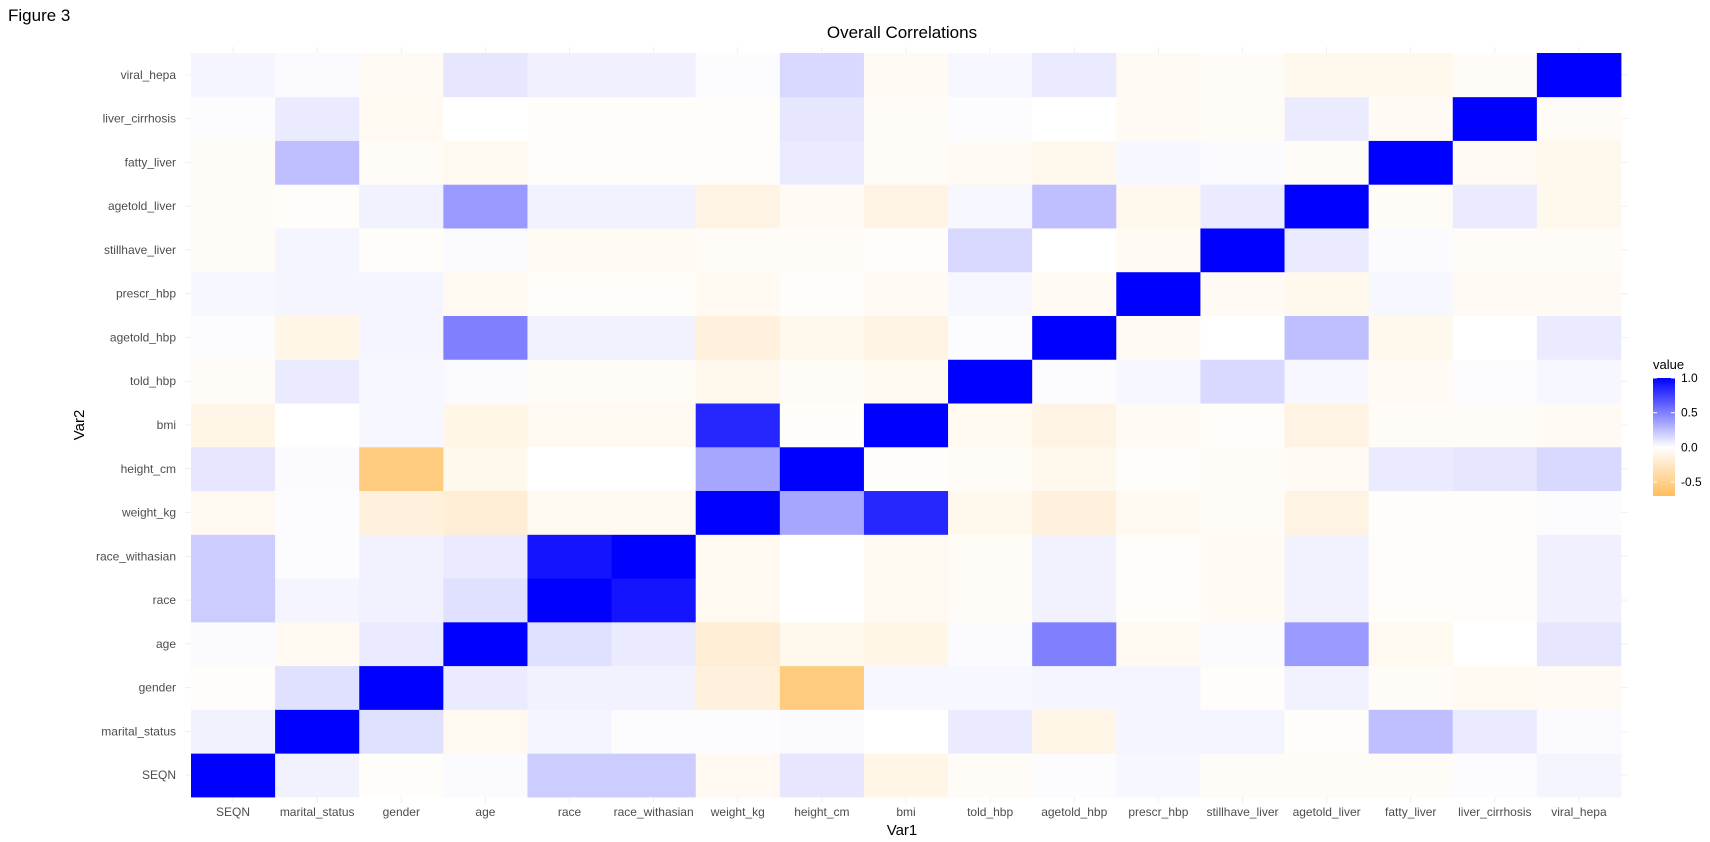 The height and width of the screenshot is (842, 1710). What do you see at coordinates (401, 293) in the screenshot?
I see `heatmap-cell-gender-prescr_hbp` at bounding box center [401, 293].